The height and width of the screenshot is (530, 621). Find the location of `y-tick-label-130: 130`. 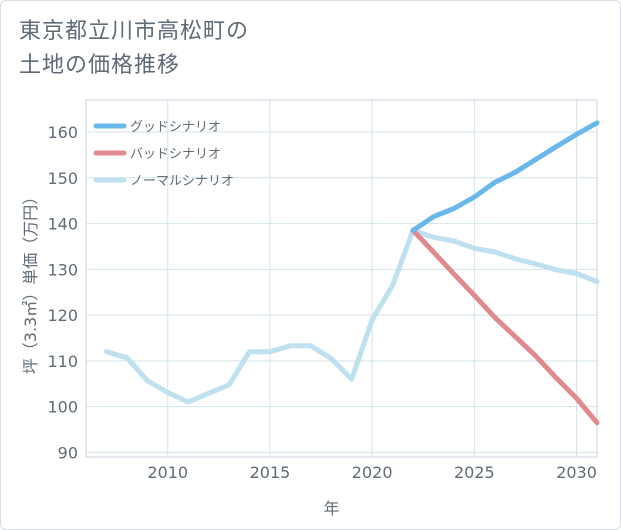

y-tick-label-130: 130 is located at coordinates (62, 269).